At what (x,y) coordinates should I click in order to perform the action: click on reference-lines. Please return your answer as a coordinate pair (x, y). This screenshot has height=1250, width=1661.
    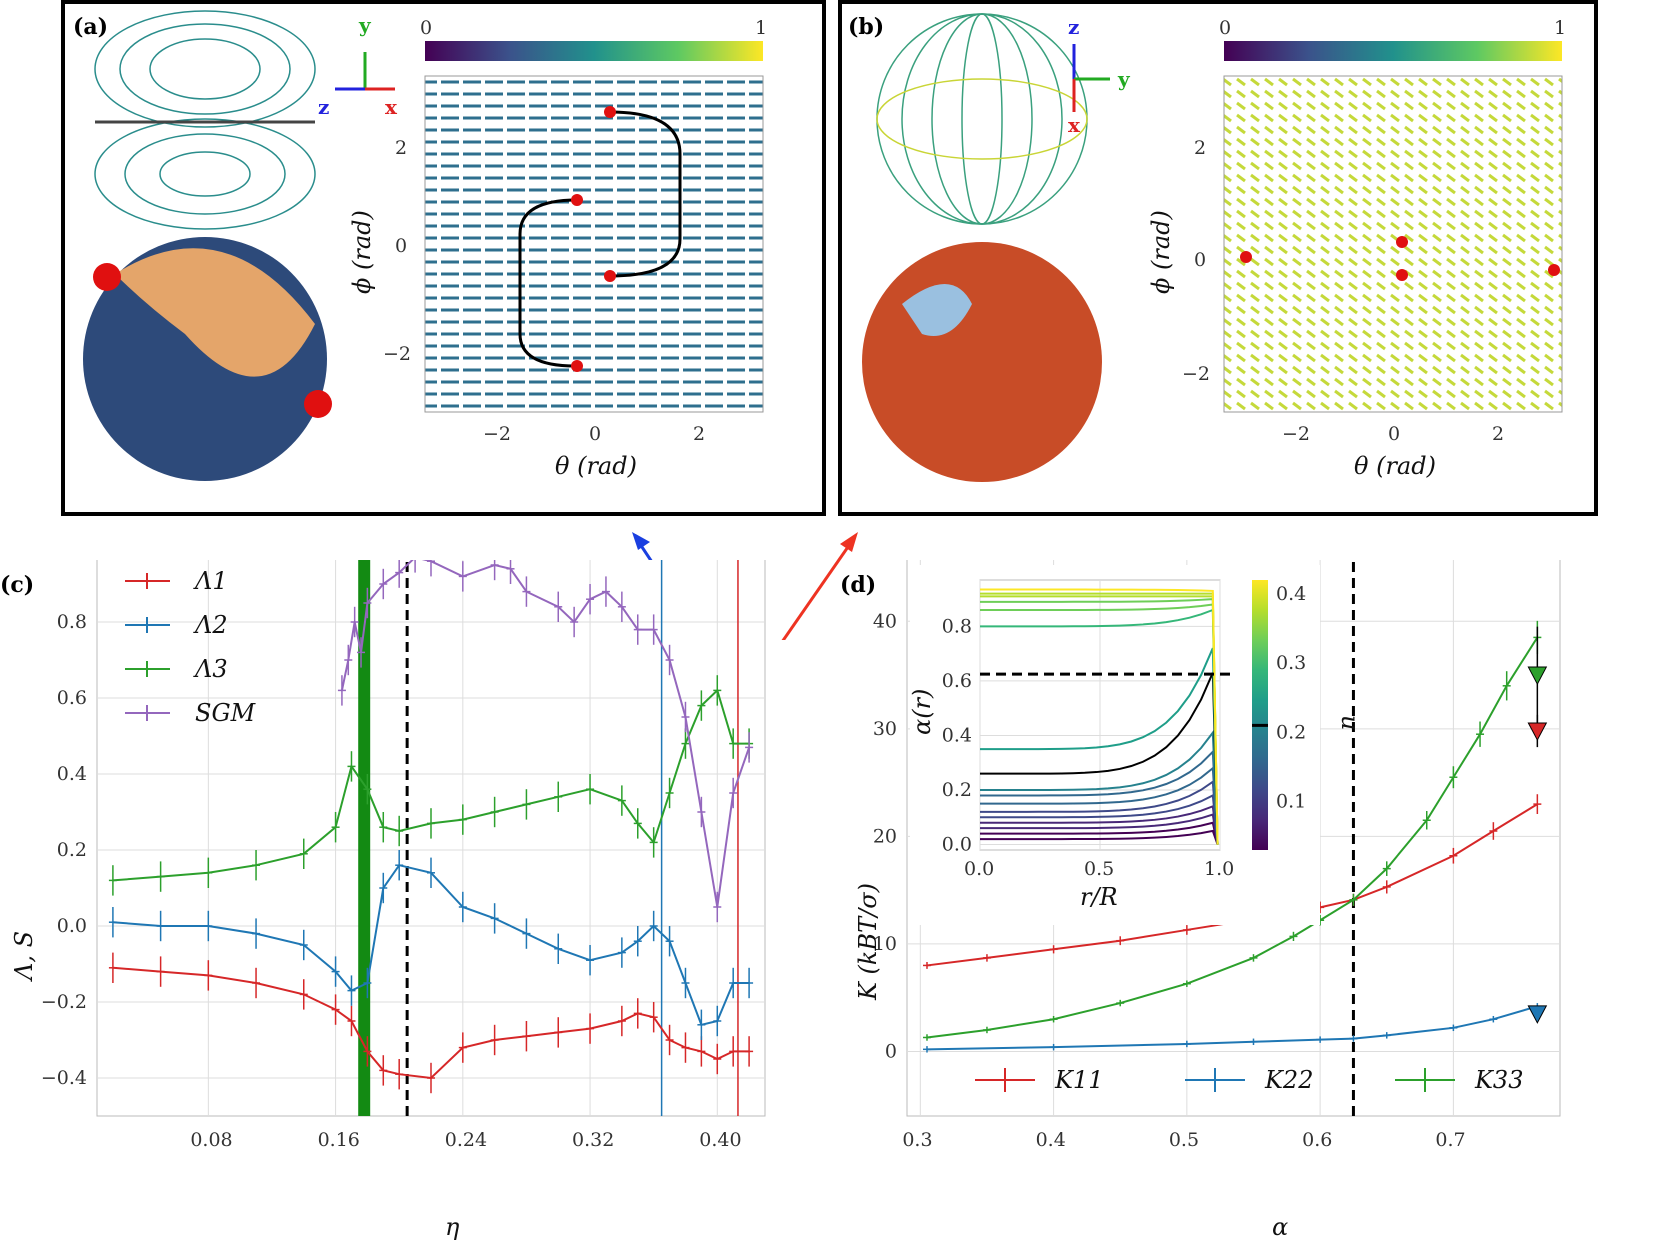
    Looking at the image, I should click on (548, 838).